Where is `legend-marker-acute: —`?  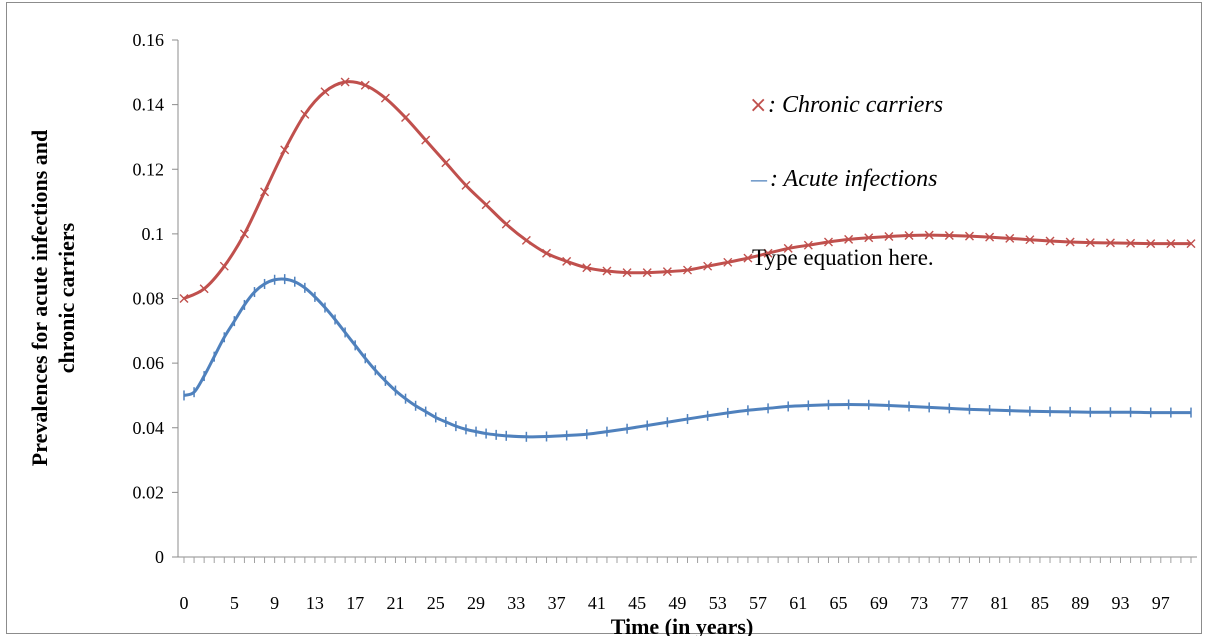 legend-marker-acute: — is located at coordinates (759, 180).